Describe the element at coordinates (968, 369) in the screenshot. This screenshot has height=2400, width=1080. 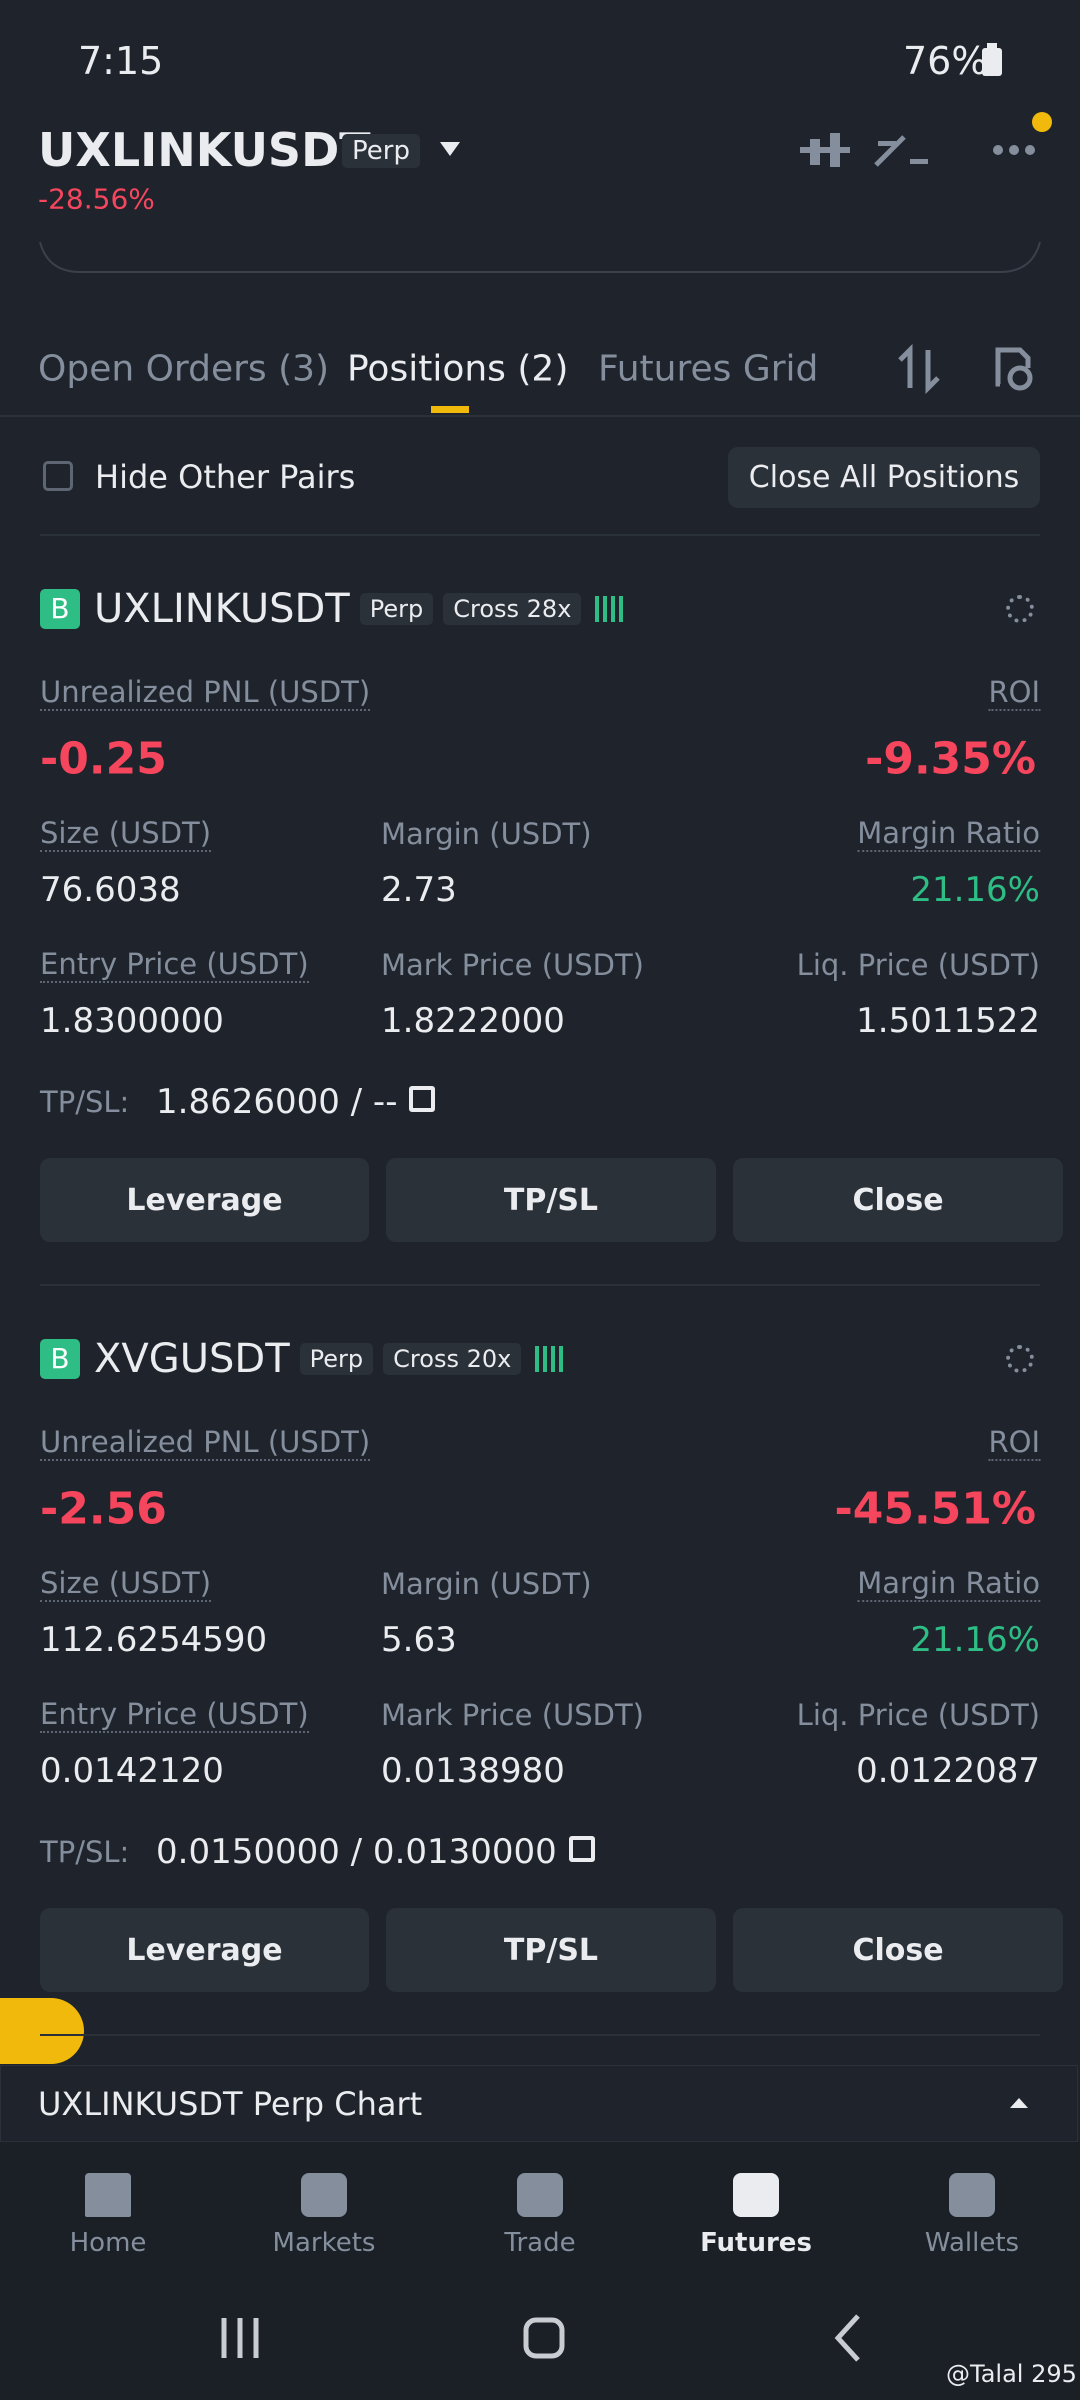
I see `tab-tools` at that location.